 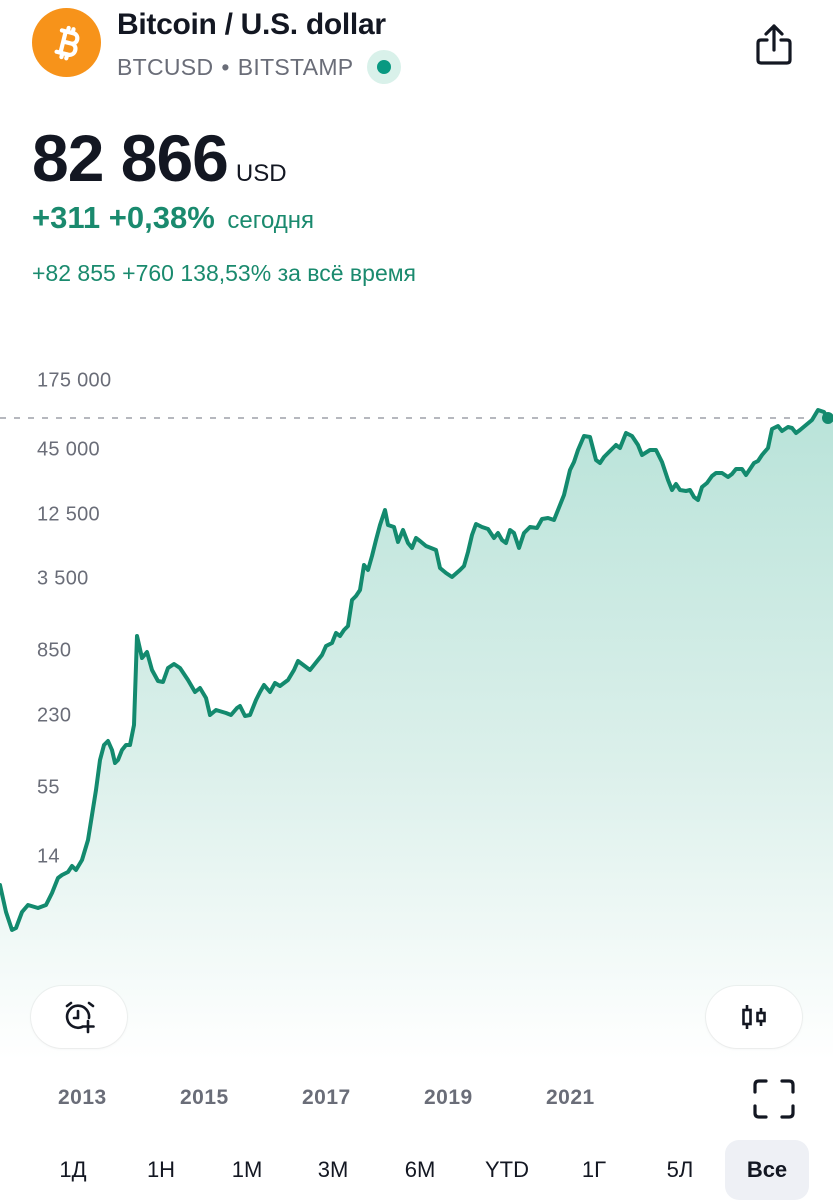 I want to click on live-dot-icon, so click(x=384, y=67).